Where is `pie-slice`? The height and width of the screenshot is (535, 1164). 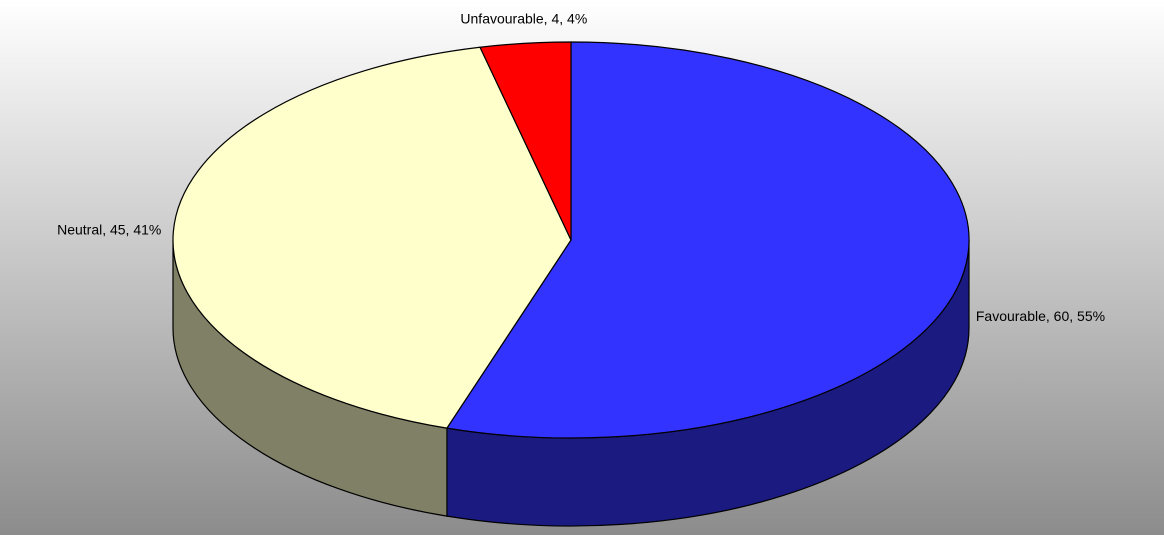
pie-slice is located at coordinates (525, 141).